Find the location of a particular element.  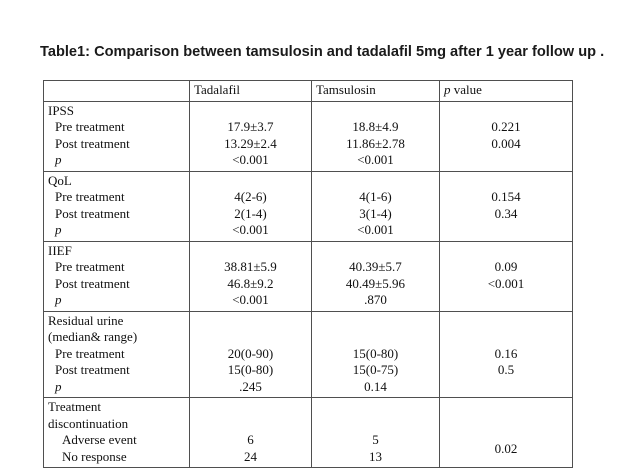

iief-tadalafil-values: 38.81±5.9 46.8±9.2 <0.001 is located at coordinates (250, 276).